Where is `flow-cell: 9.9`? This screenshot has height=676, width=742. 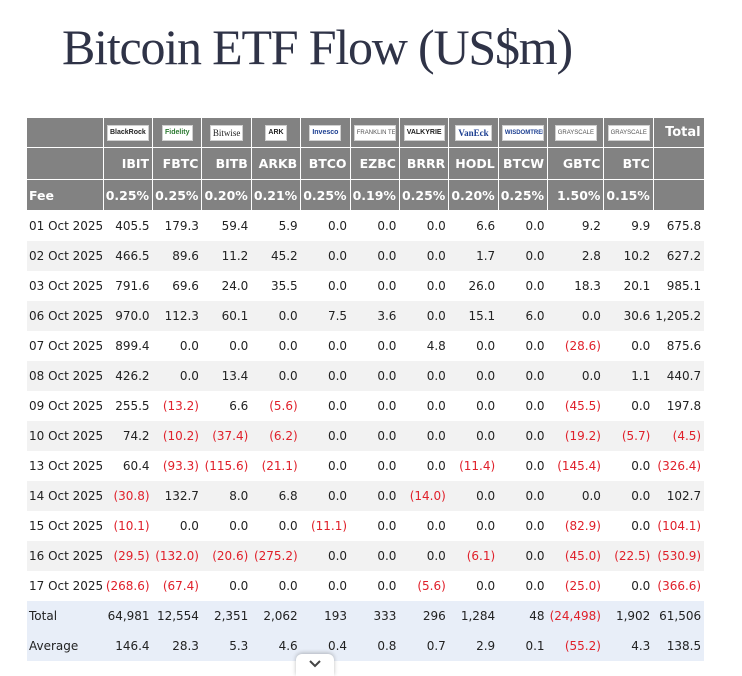 flow-cell: 9.9 is located at coordinates (641, 226).